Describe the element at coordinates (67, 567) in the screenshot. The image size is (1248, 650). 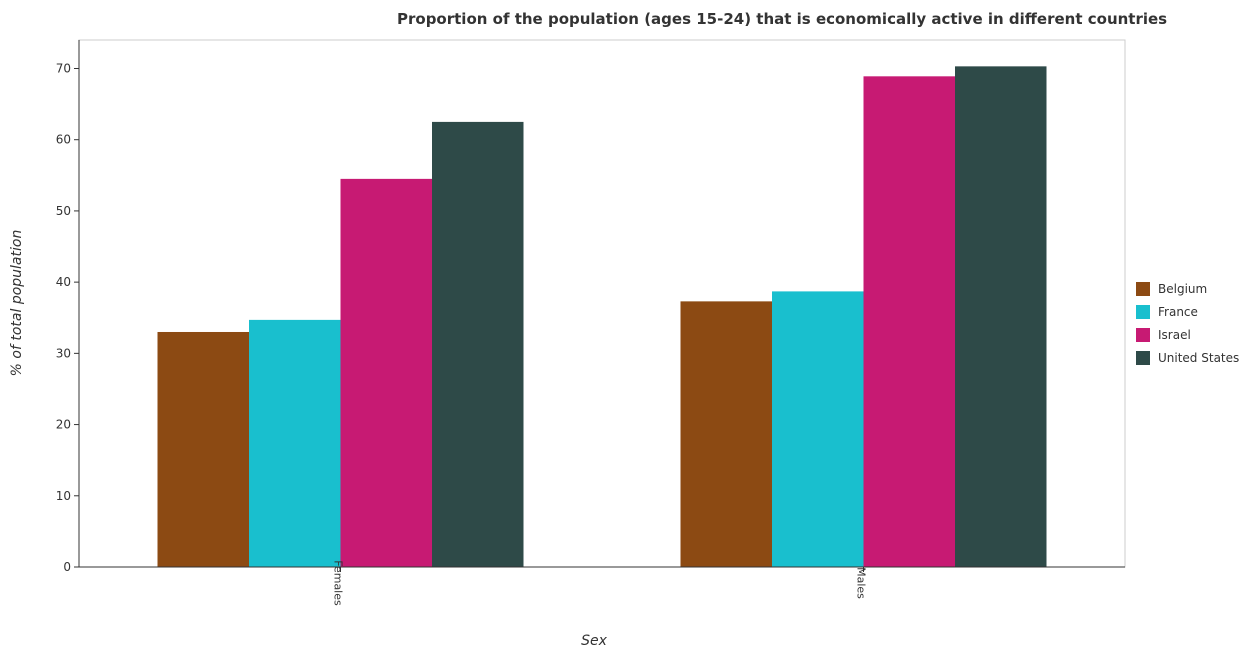
I see `y-tick-label: 0` at that location.